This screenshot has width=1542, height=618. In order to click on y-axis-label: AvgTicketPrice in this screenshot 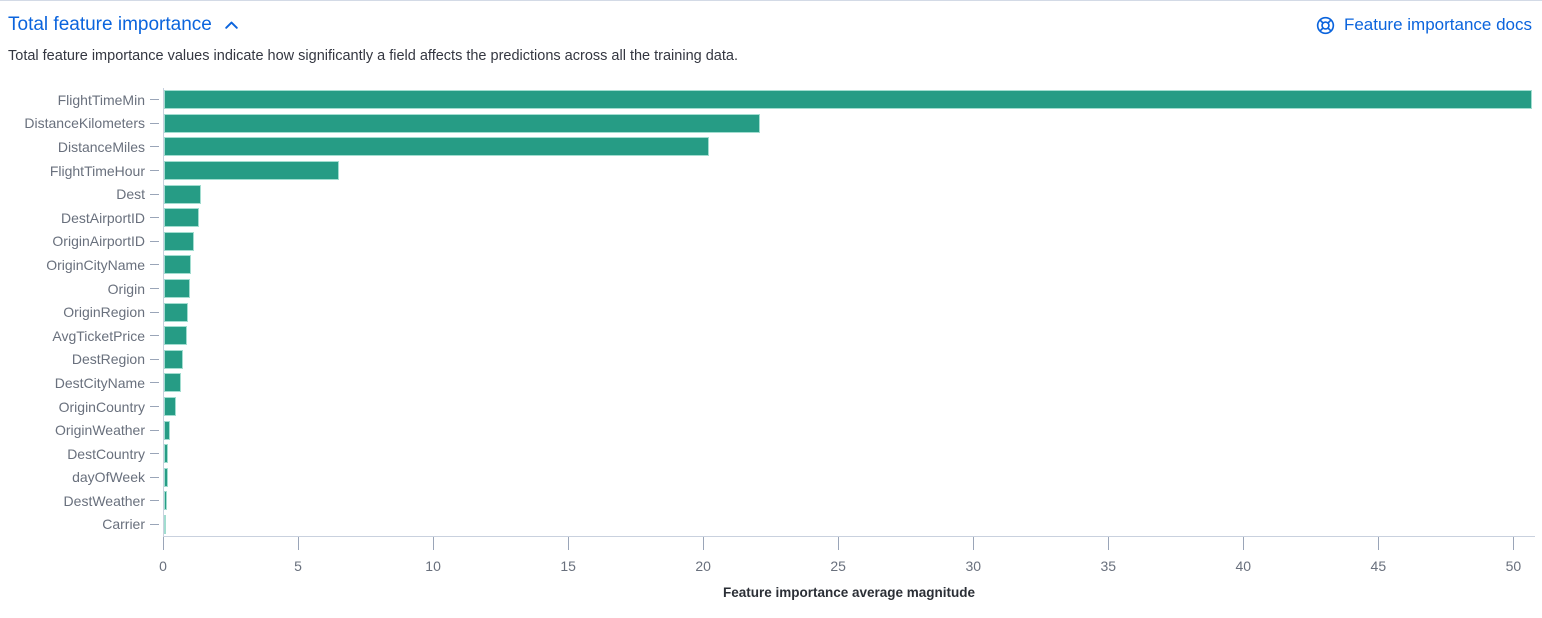, I will do `click(98, 335)`.